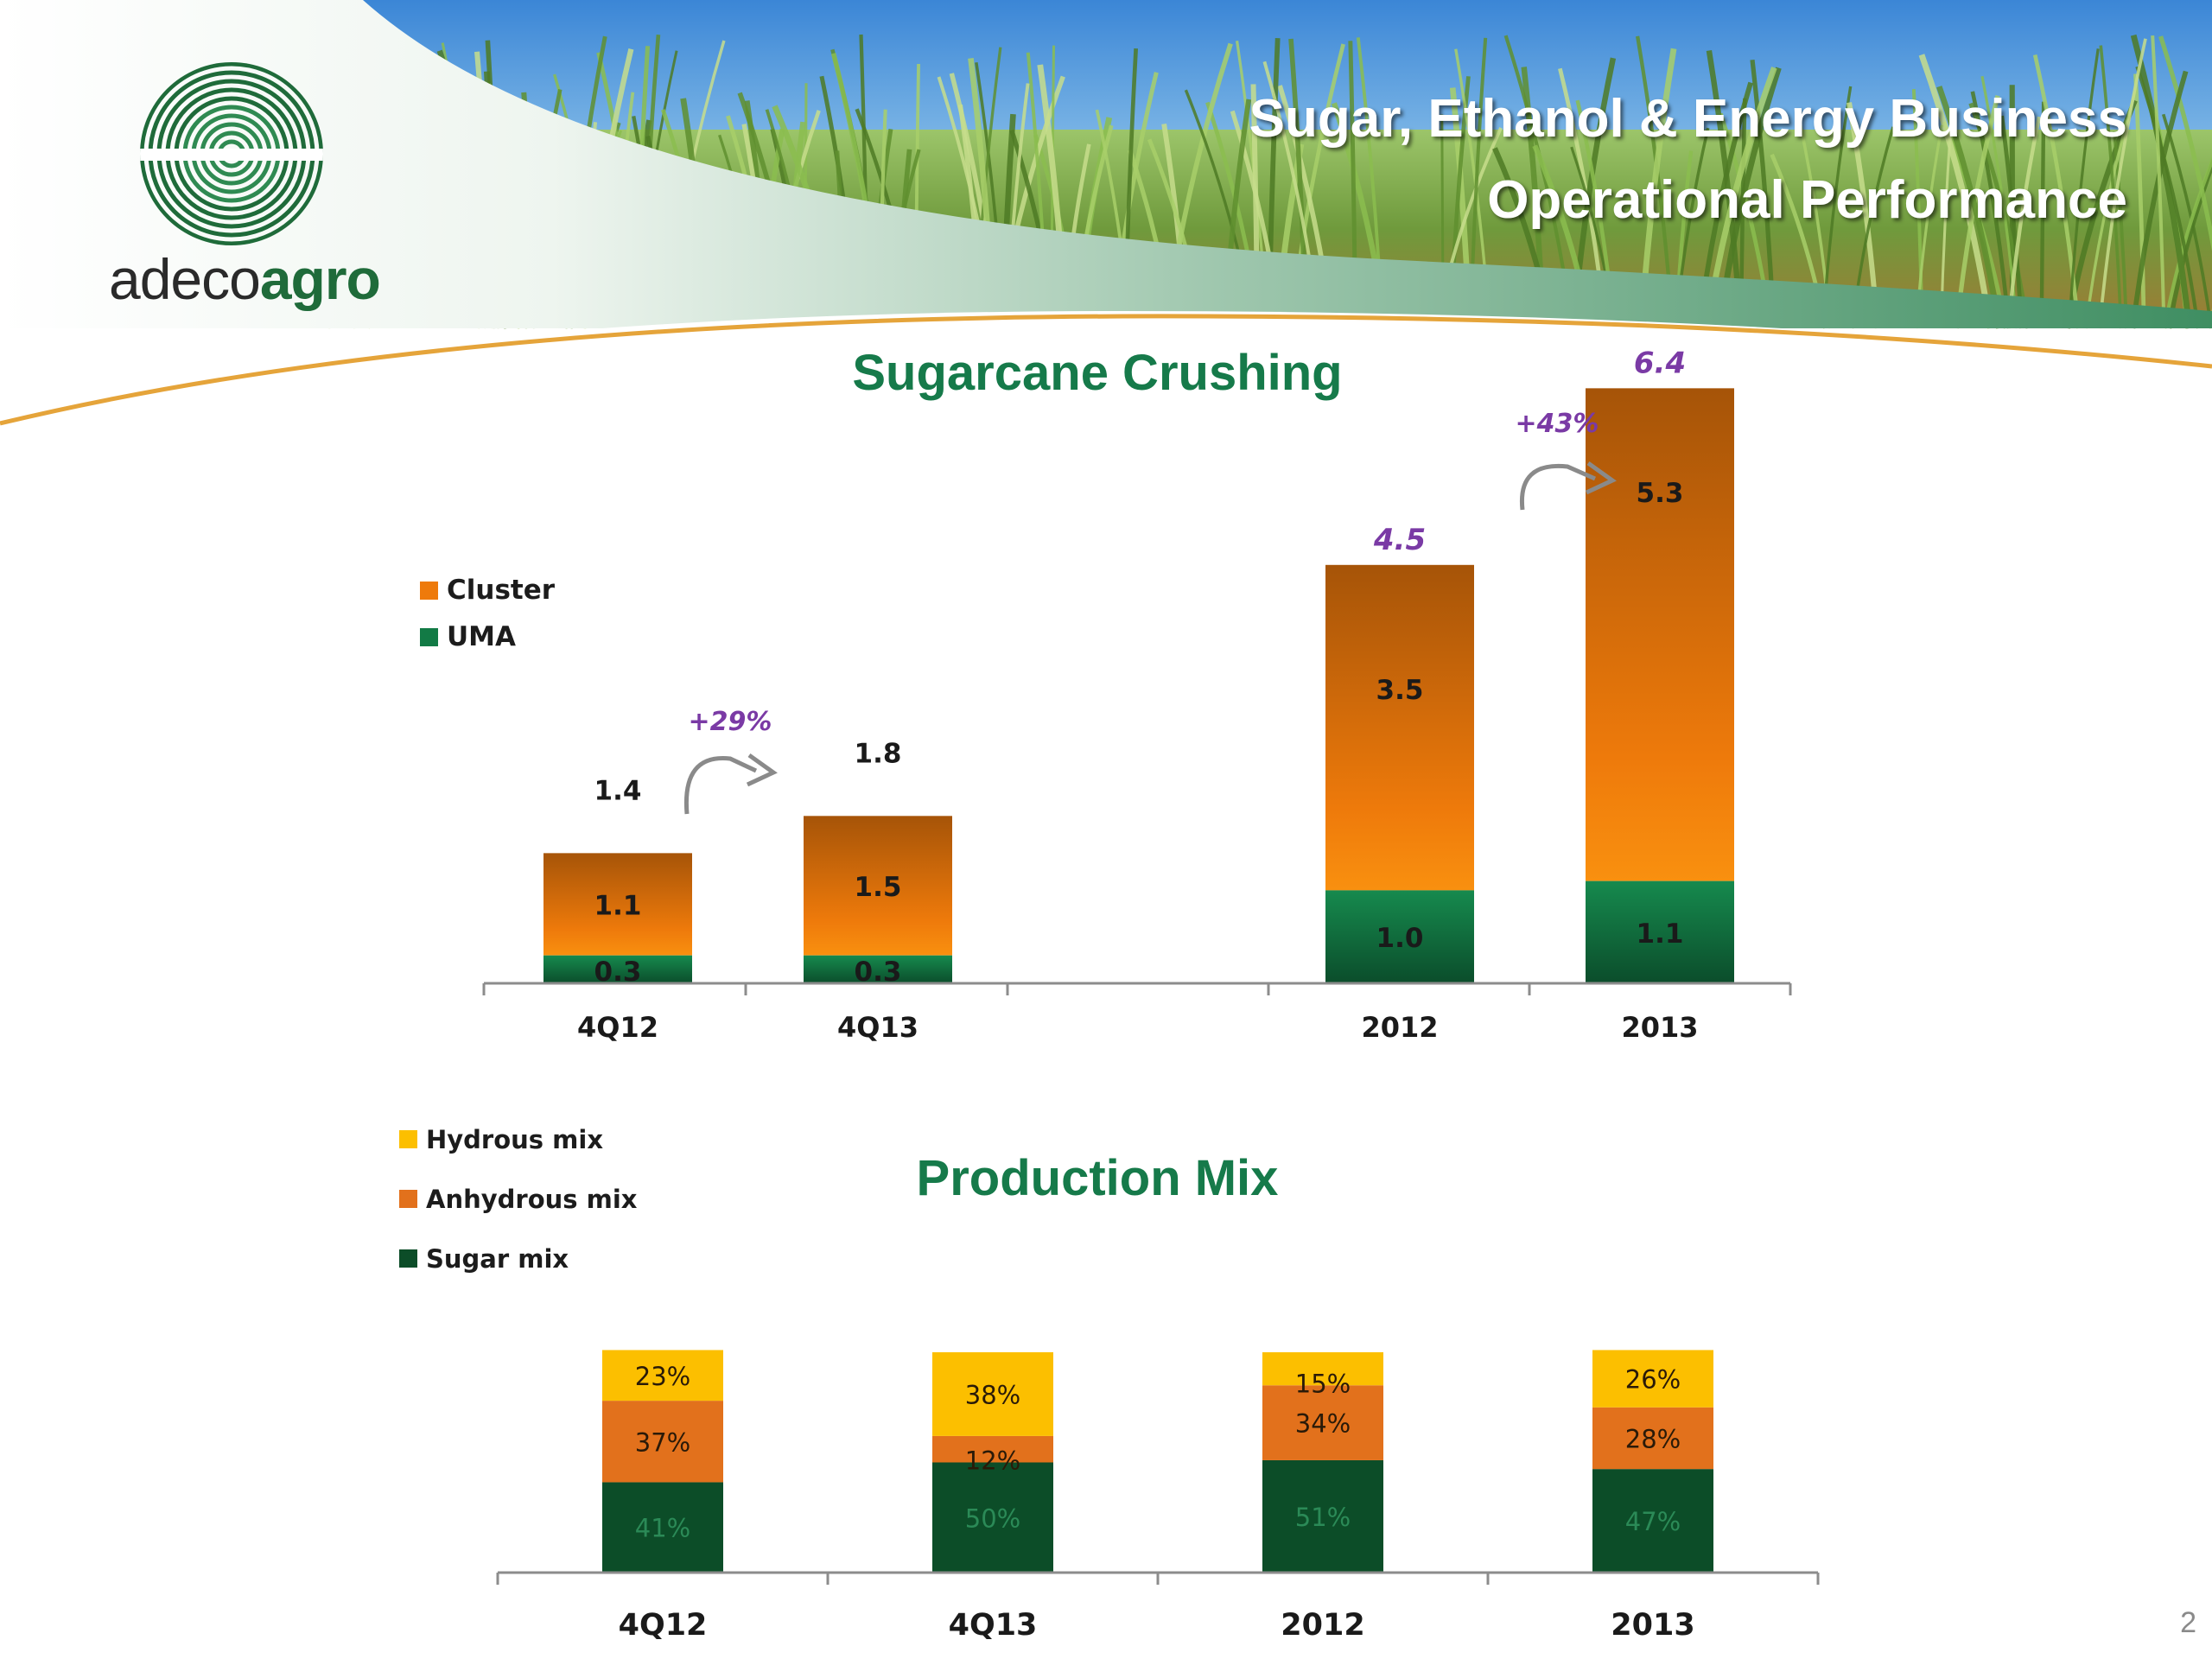 The image size is (2212, 1659). I want to click on growth-label-4q12-4q13: +29%, so click(730, 722).